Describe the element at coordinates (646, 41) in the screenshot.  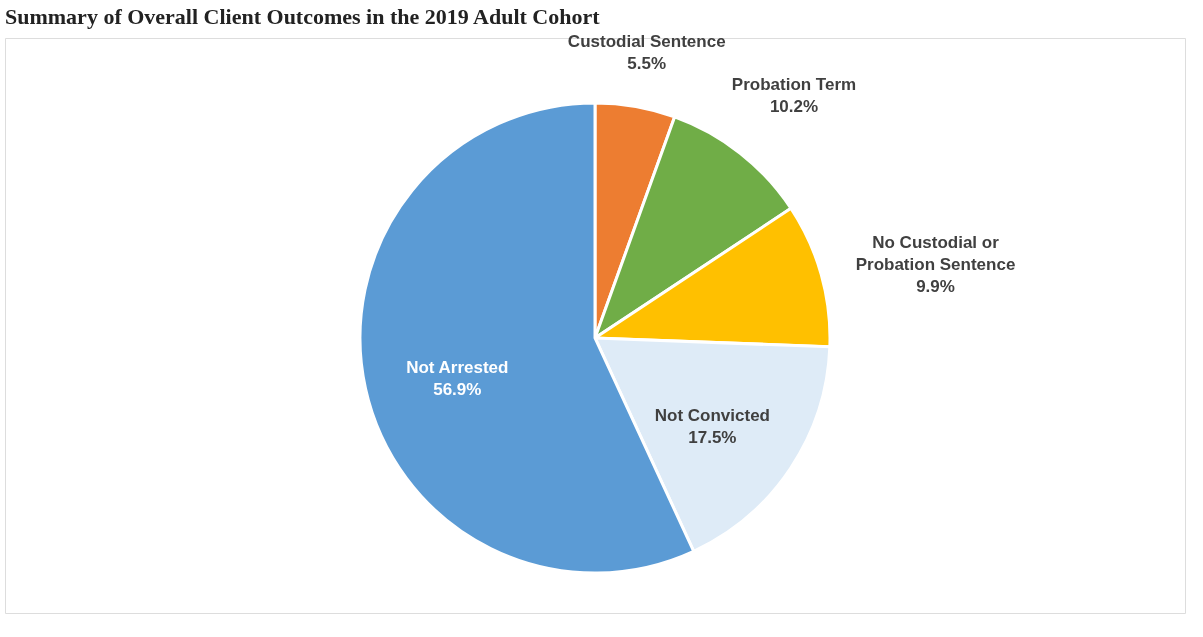
I see `slice-label: Custodial Sentence` at that location.